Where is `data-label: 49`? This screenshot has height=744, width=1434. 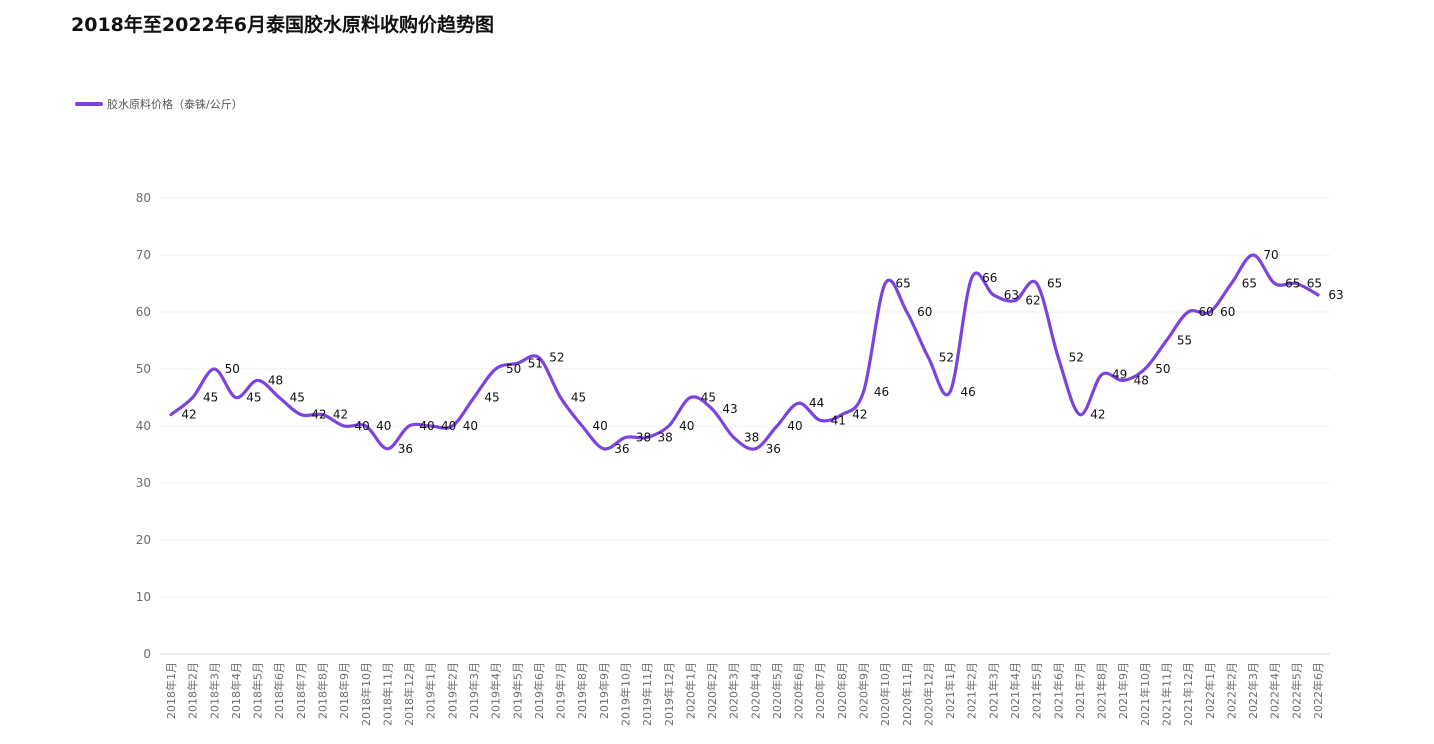
data-label: 49 is located at coordinates (1119, 375).